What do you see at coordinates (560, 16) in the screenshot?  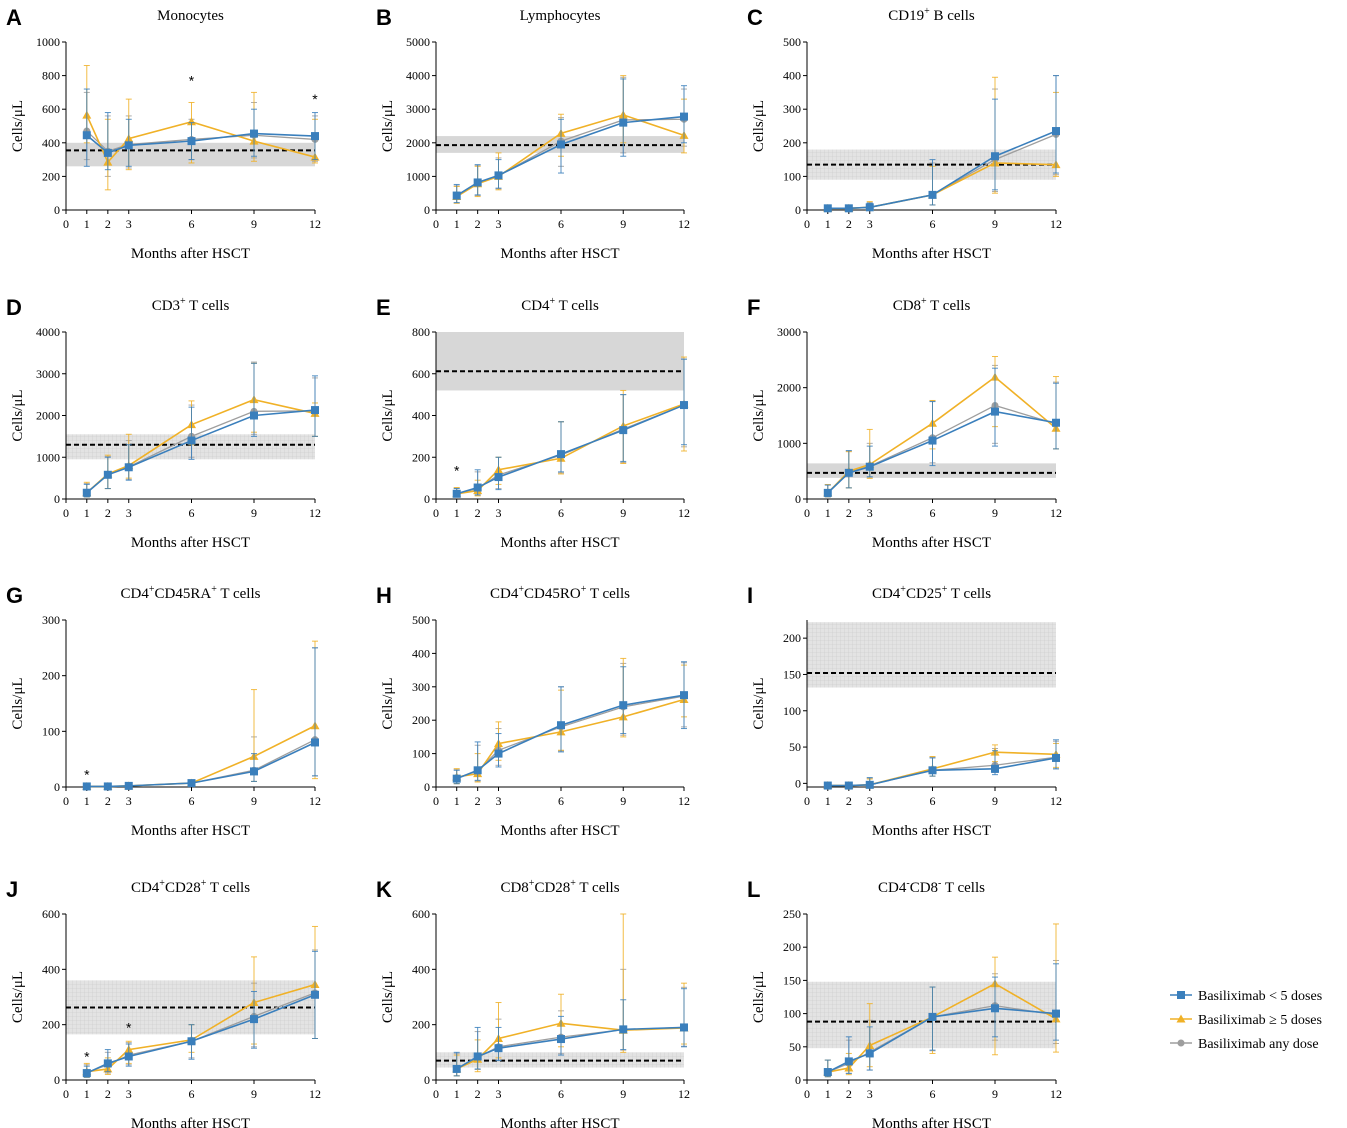 I see `panel-title: Lymphocytes` at bounding box center [560, 16].